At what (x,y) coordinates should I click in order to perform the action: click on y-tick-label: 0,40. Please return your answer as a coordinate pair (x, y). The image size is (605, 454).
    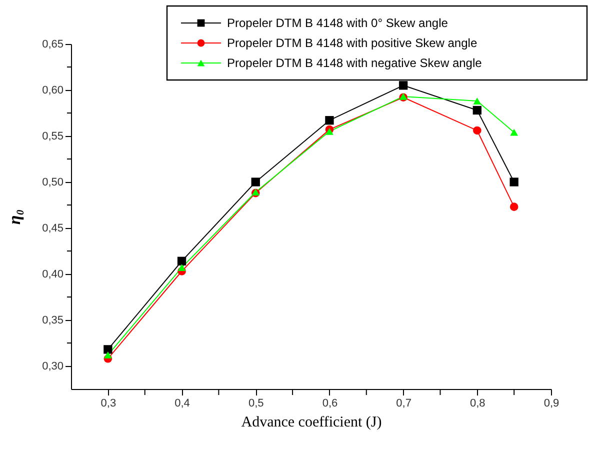
    Looking at the image, I should click on (53, 274).